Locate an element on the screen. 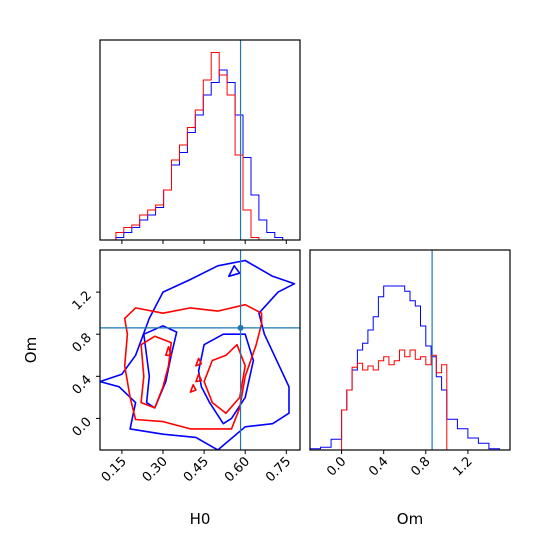 This screenshot has height=550, width=550. h0-marginal-panel is located at coordinates (200, 141).